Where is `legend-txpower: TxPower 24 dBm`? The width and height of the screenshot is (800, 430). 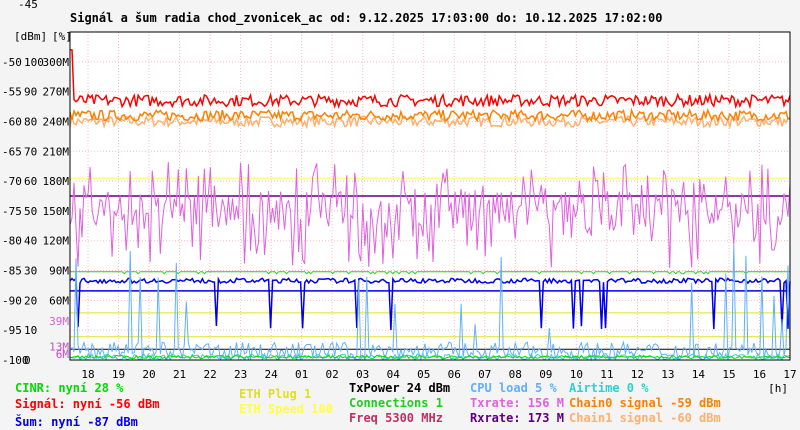
legend-txpower: TxPower 24 dBm is located at coordinates (400, 388).